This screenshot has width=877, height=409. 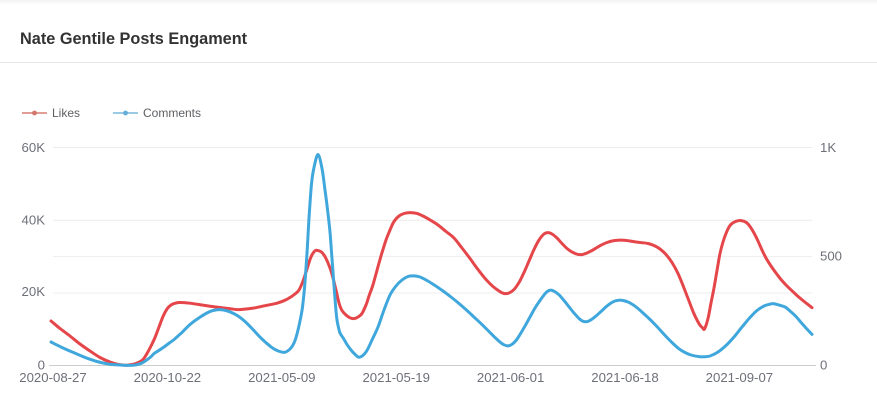 I want to click on svg-text: 2021-05-19, so click(x=395, y=377).